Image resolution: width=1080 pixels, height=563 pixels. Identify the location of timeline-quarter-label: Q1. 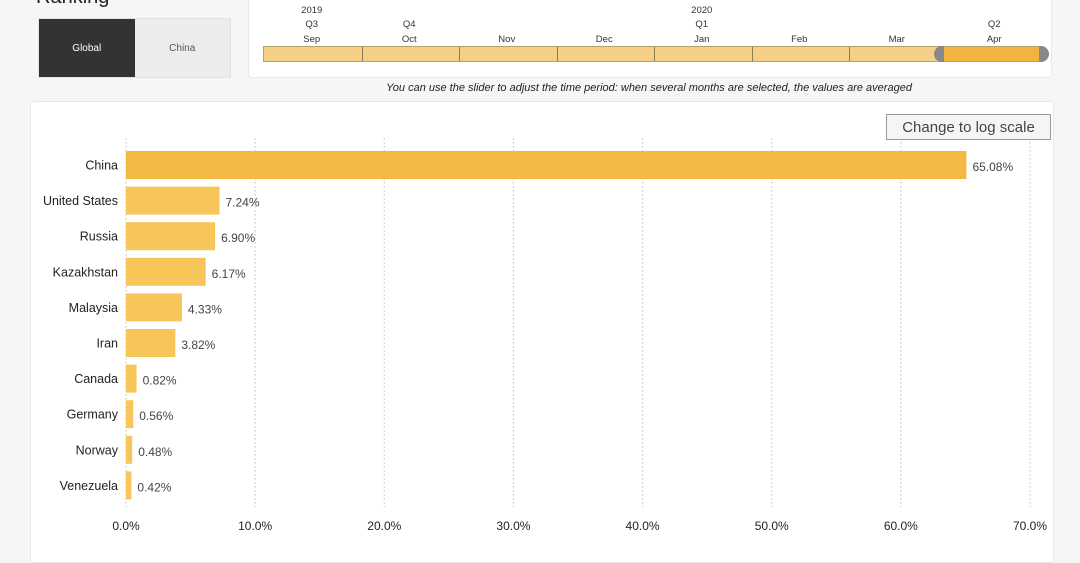
(702, 24).